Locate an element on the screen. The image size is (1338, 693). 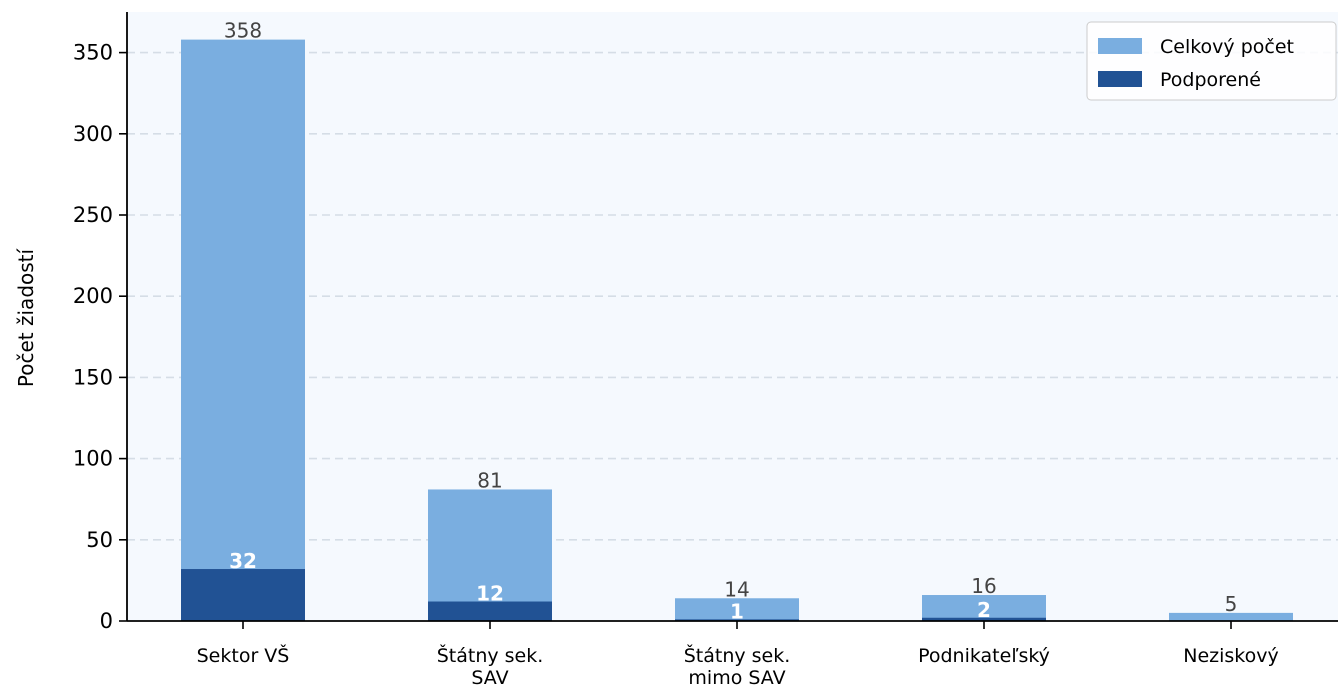
y-tick-label: 200 is located at coordinates (93, 296).